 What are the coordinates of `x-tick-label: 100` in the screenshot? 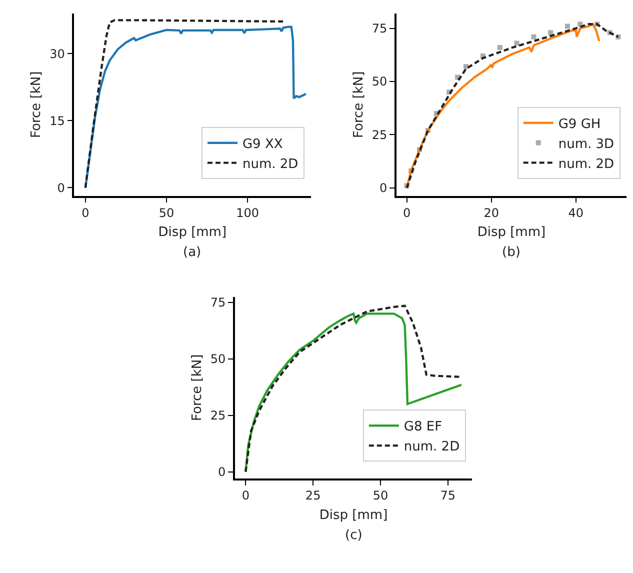 It's located at (248, 213).